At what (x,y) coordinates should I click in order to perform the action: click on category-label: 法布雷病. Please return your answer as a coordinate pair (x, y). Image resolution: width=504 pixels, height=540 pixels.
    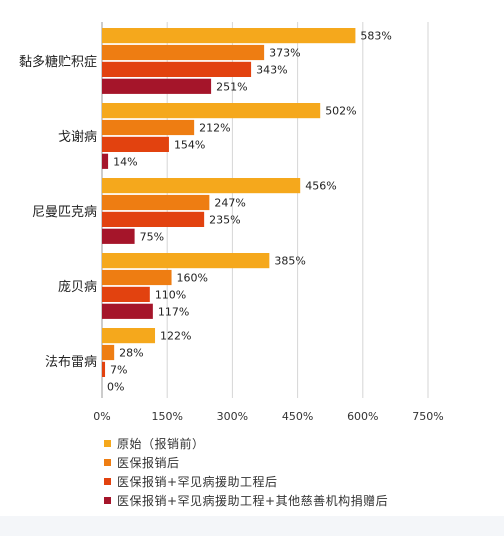
    Looking at the image, I should click on (71, 362).